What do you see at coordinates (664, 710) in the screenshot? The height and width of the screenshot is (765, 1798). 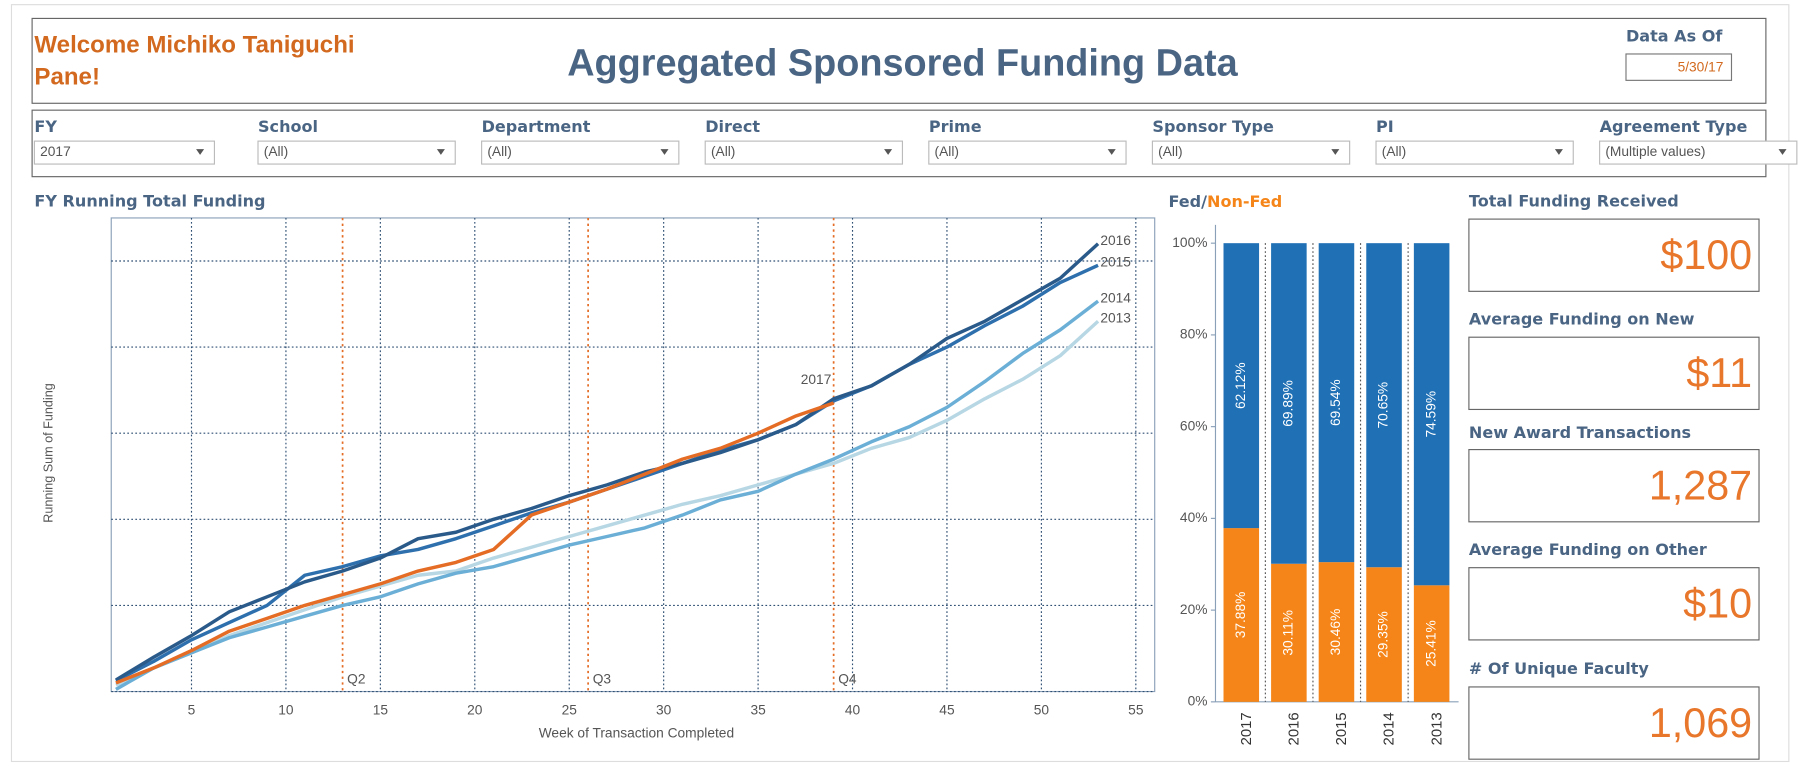 I see `x-tick-label: 30` at bounding box center [664, 710].